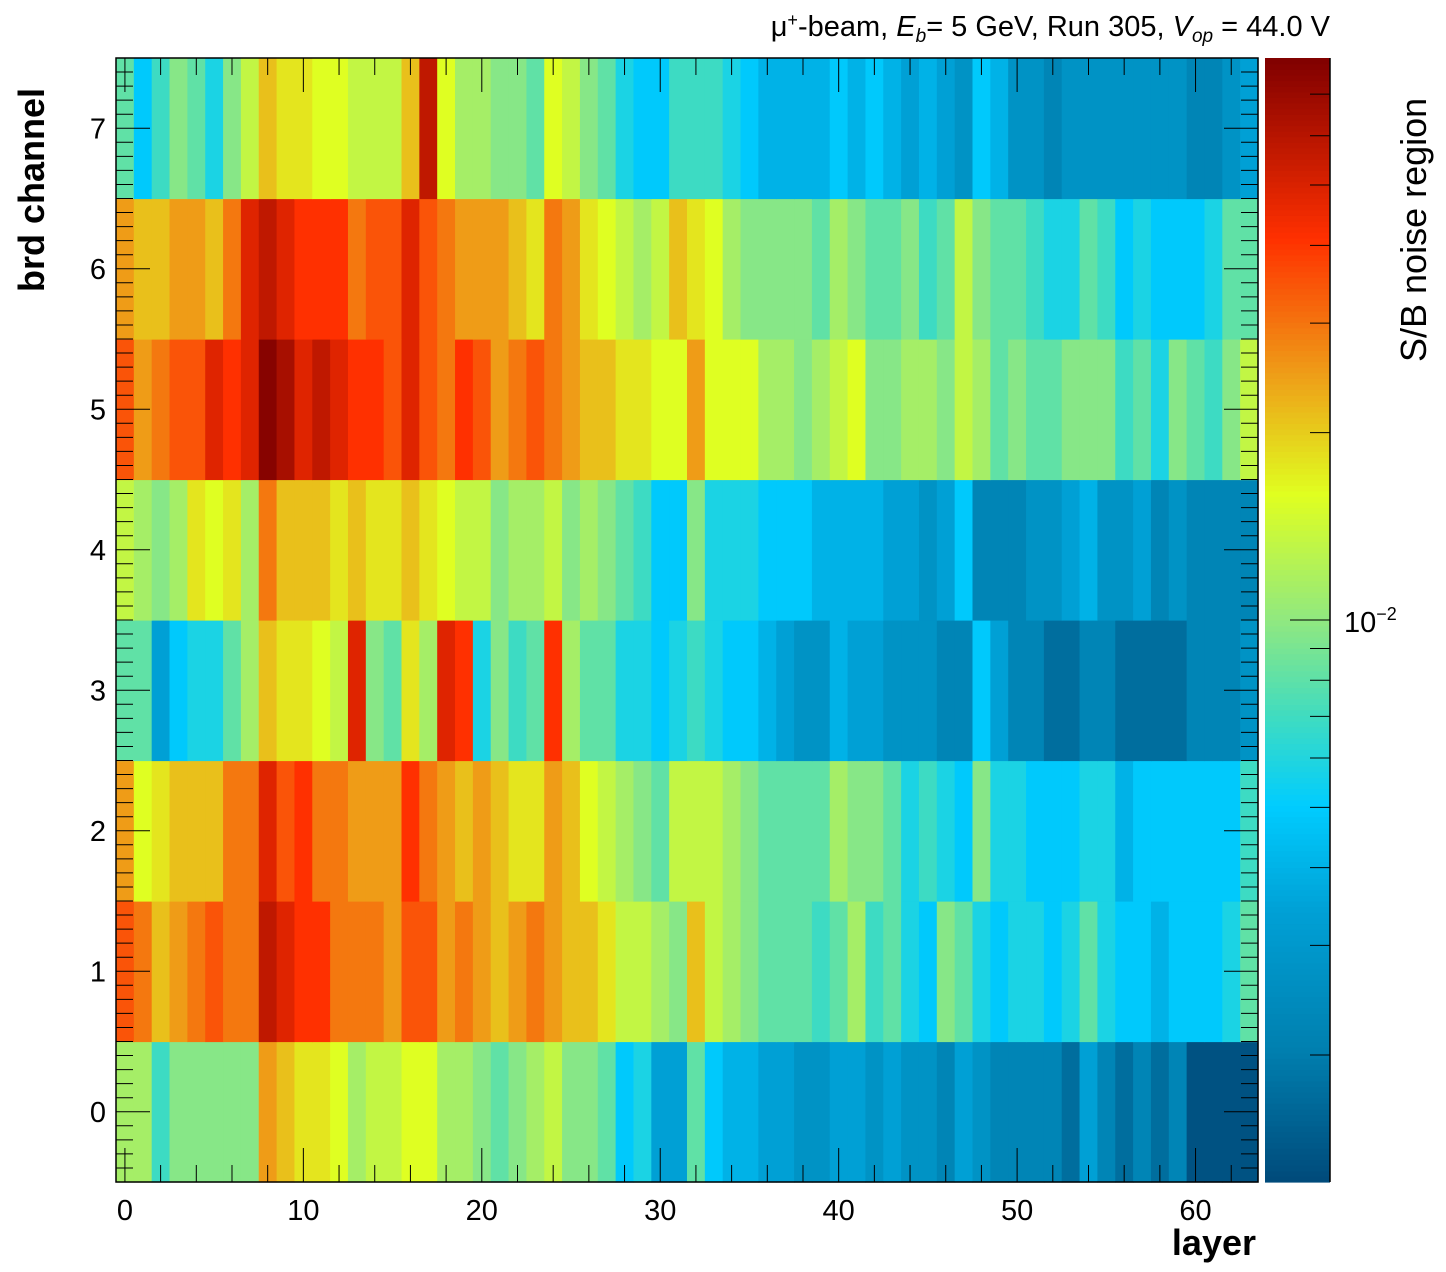  I want to click on title-eb-value: = 5 GeV, Run 305,, so click(1049, 27).